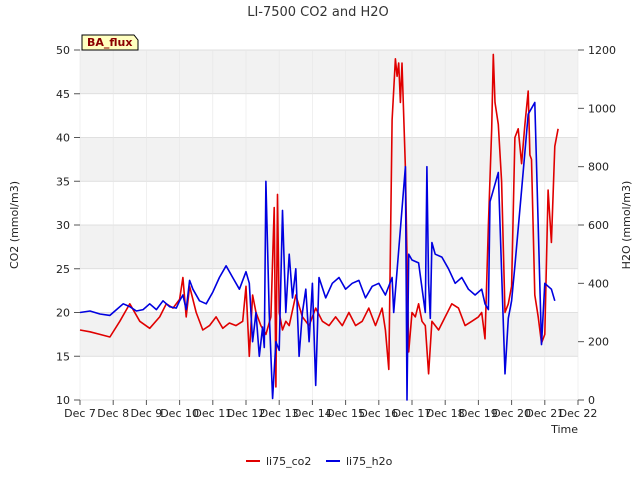  What do you see at coordinates (279, 413) in the screenshot?
I see `x-tick-label: Dec 13` at bounding box center [279, 413].